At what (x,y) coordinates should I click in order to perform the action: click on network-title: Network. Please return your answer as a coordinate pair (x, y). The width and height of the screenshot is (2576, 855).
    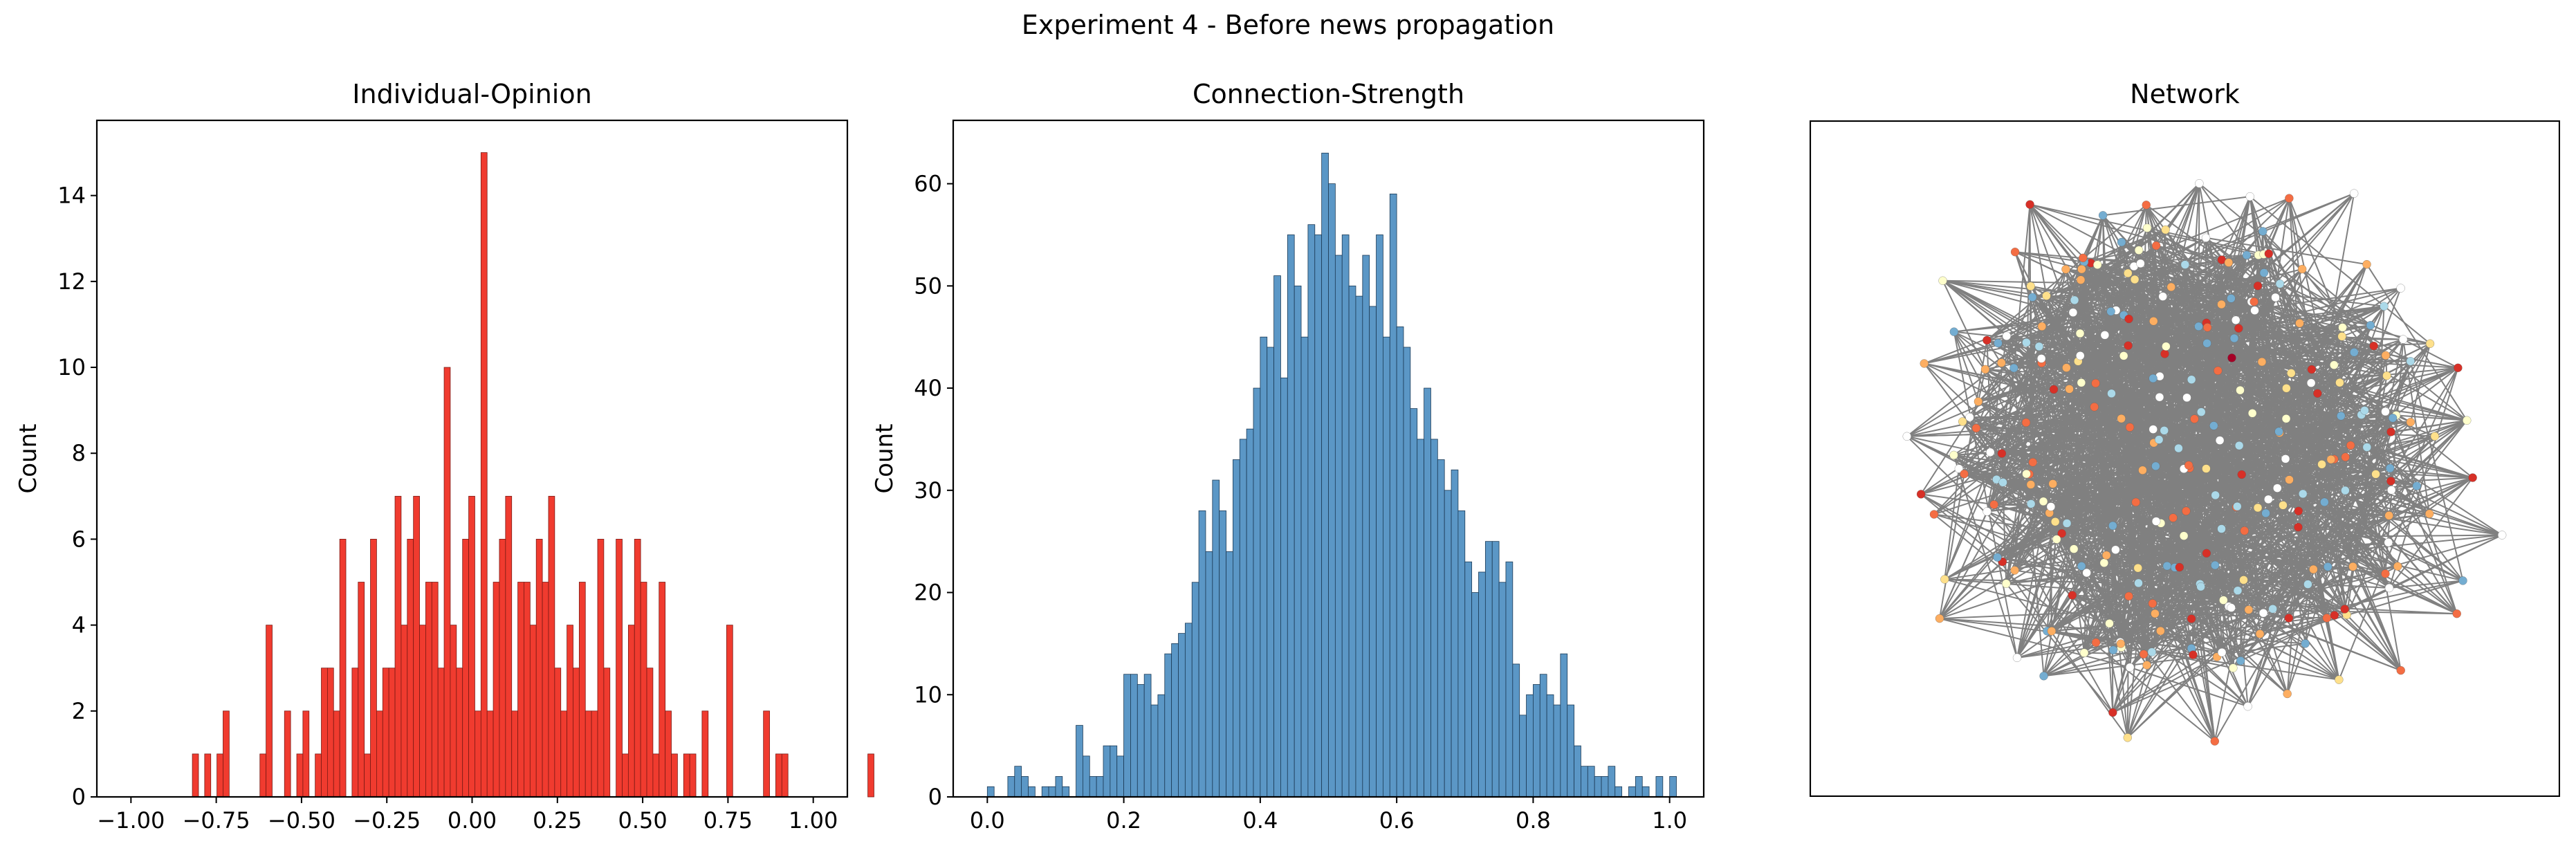
    Looking at the image, I should click on (2185, 94).